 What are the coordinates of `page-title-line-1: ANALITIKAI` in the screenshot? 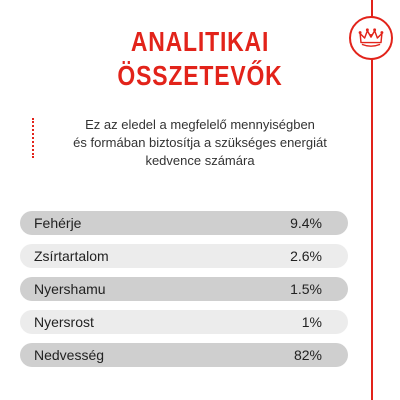 It's located at (200, 41).